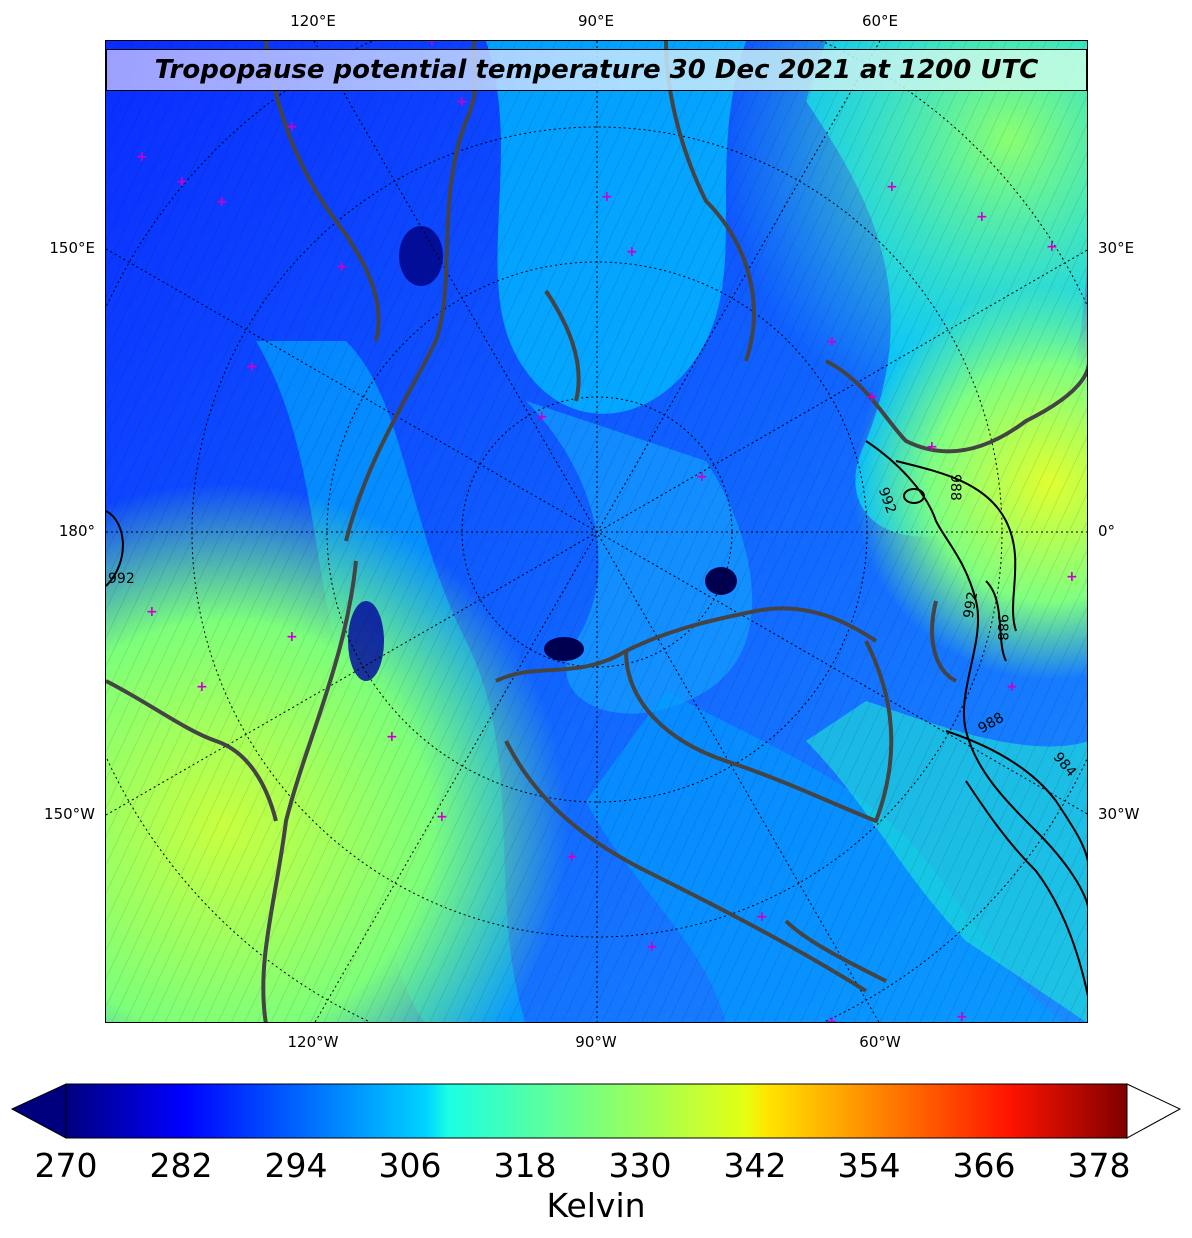 Image resolution: width=1192 pixels, height=1238 pixels. I want to click on lon-label-top: 60°E, so click(880, 21).